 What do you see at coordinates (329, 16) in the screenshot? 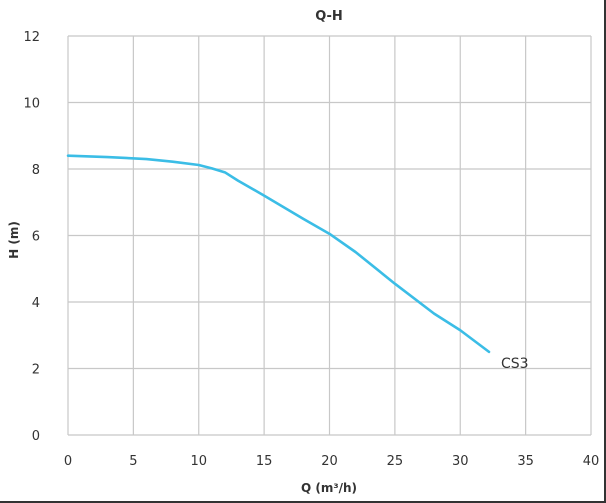
I see `chart-title: Q-H` at bounding box center [329, 16].